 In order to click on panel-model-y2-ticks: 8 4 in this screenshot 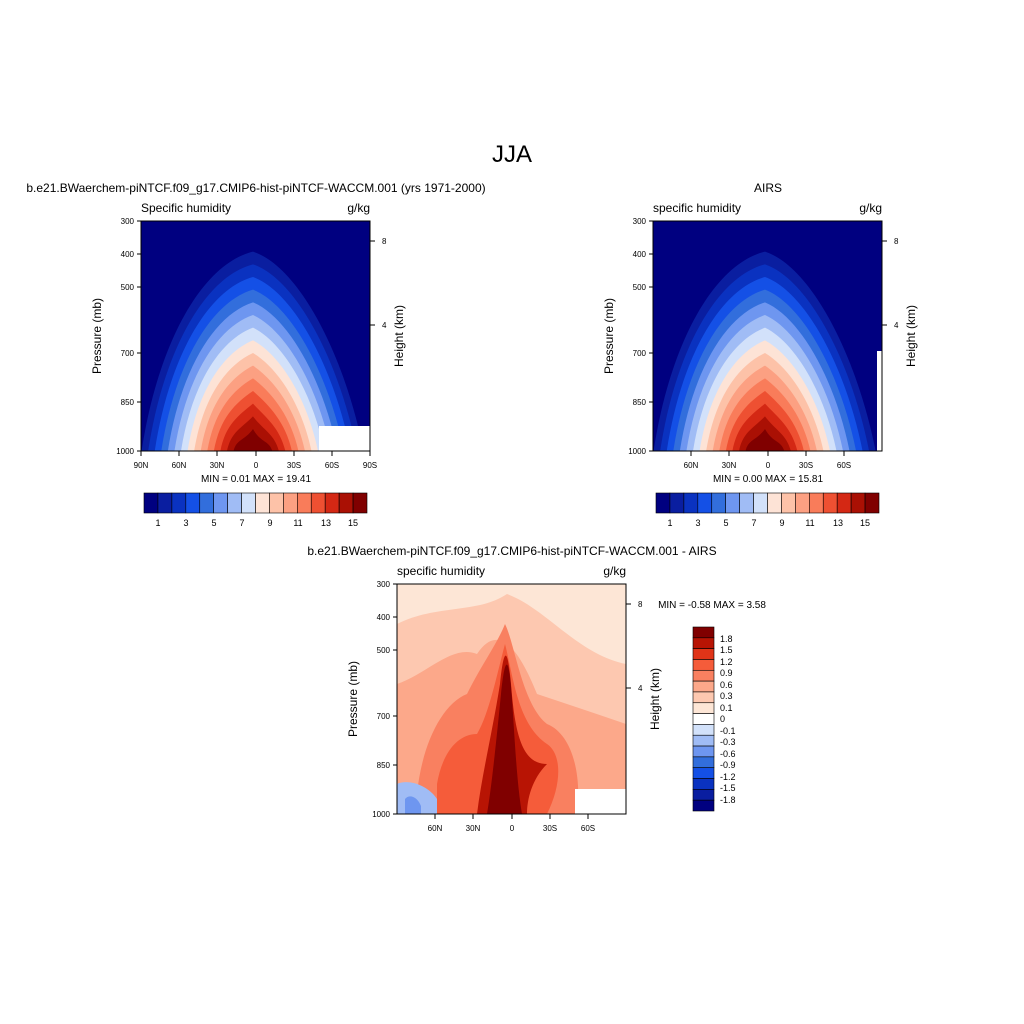, I will do `click(378, 283)`.